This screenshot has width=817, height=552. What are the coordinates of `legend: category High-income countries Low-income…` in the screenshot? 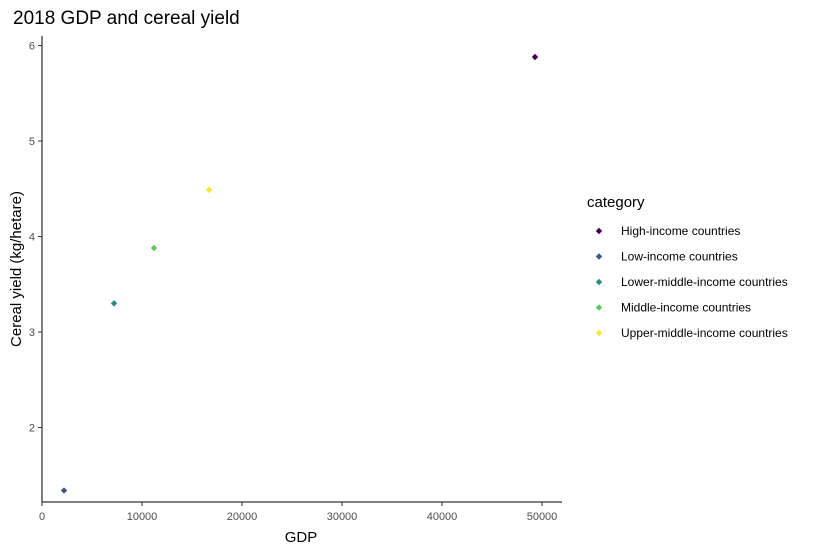 It's located at (687, 267).